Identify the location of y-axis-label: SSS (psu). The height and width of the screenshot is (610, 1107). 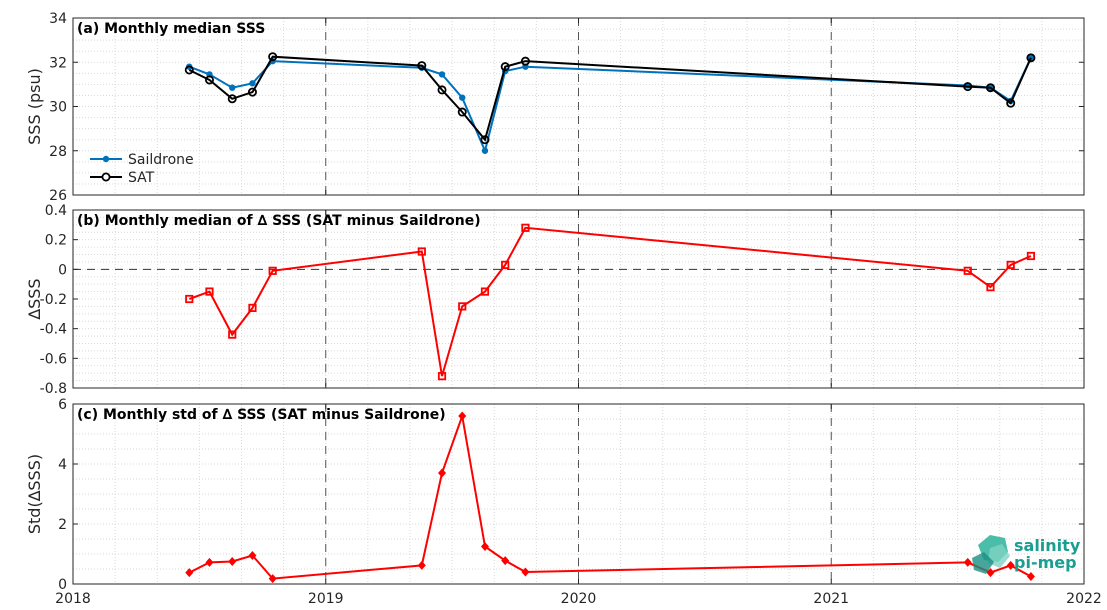
(34, 106).